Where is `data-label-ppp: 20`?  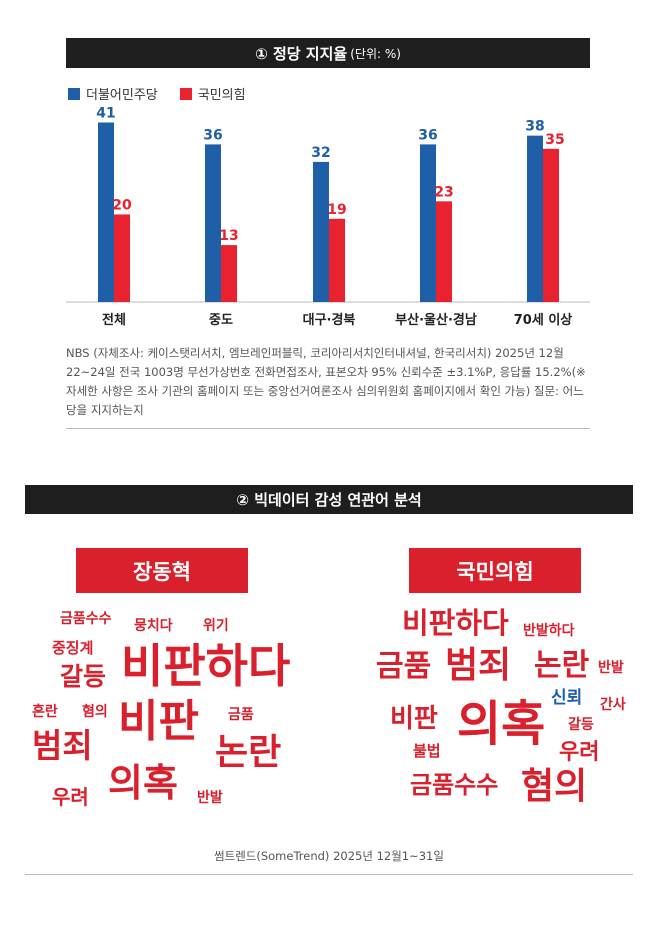 data-label-ppp: 20 is located at coordinates (122, 205).